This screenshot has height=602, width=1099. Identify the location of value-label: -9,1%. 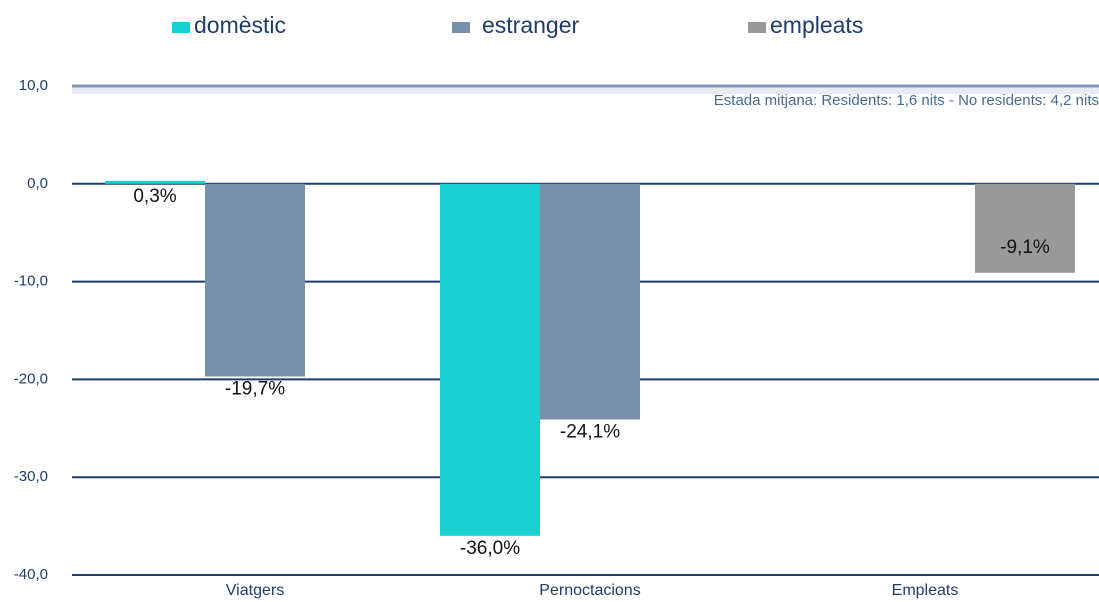
(1025, 247).